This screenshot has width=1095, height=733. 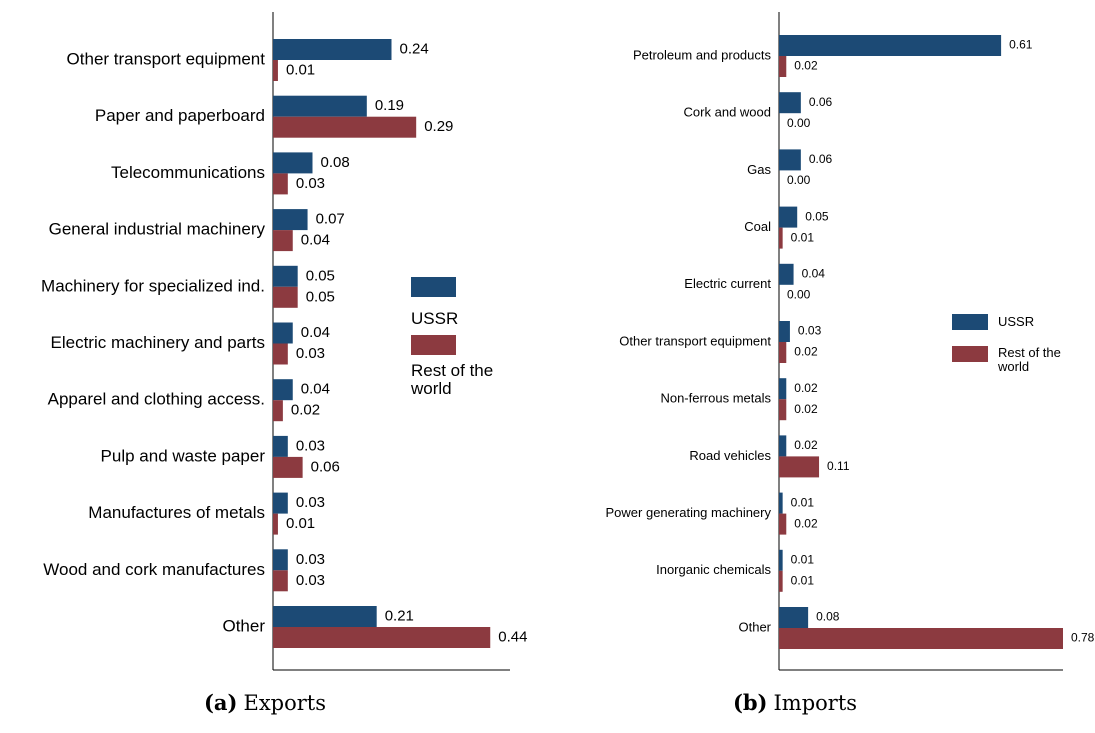 I want to click on category-label: Other, so click(x=243, y=625).